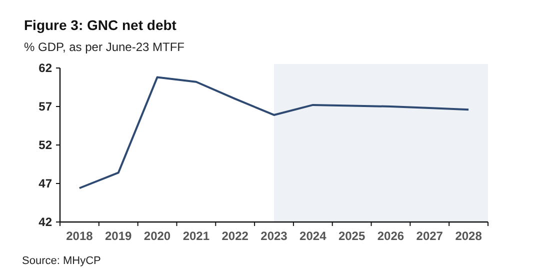 This screenshot has height=271, width=560. Describe the element at coordinates (157, 236) in the screenshot. I see `x-tick-label: 2020` at that location.